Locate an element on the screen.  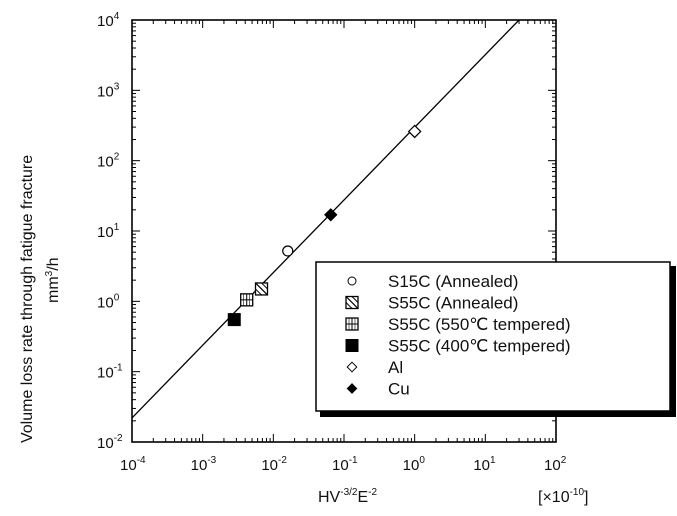
data-point-hatched-square is located at coordinates (261, 289).